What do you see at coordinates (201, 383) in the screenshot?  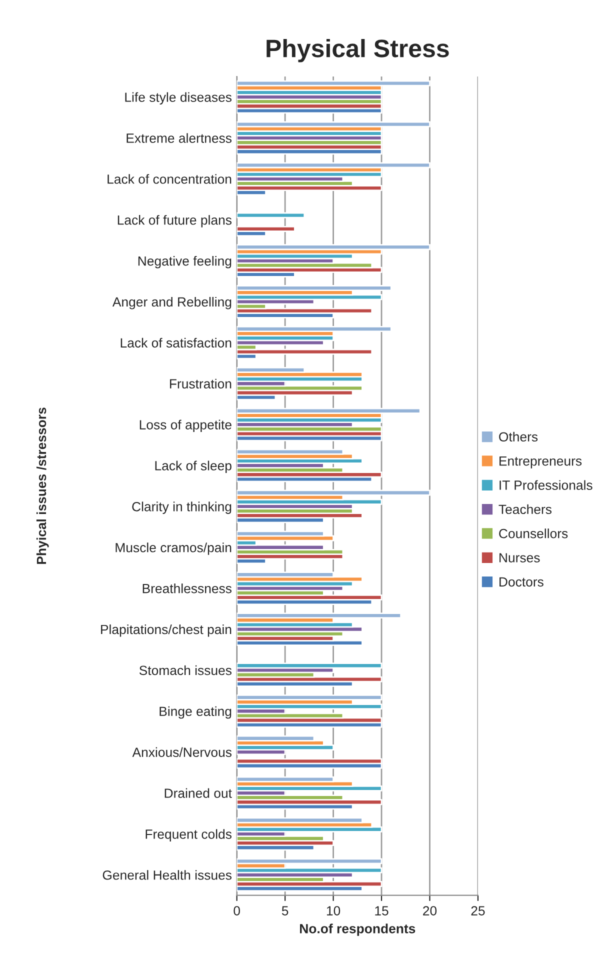 I see `y-tick-label: Frustration` at bounding box center [201, 383].